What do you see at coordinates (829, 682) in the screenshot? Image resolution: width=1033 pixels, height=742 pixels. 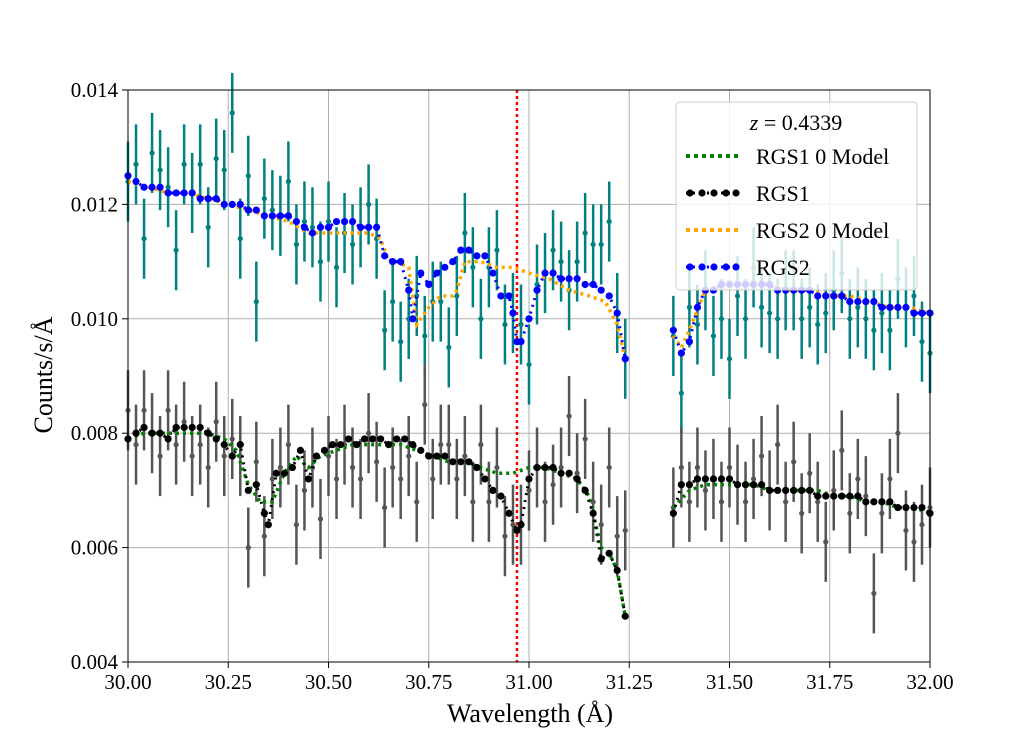 I see `x-tick-label: 31.75` at bounding box center [829, 682].